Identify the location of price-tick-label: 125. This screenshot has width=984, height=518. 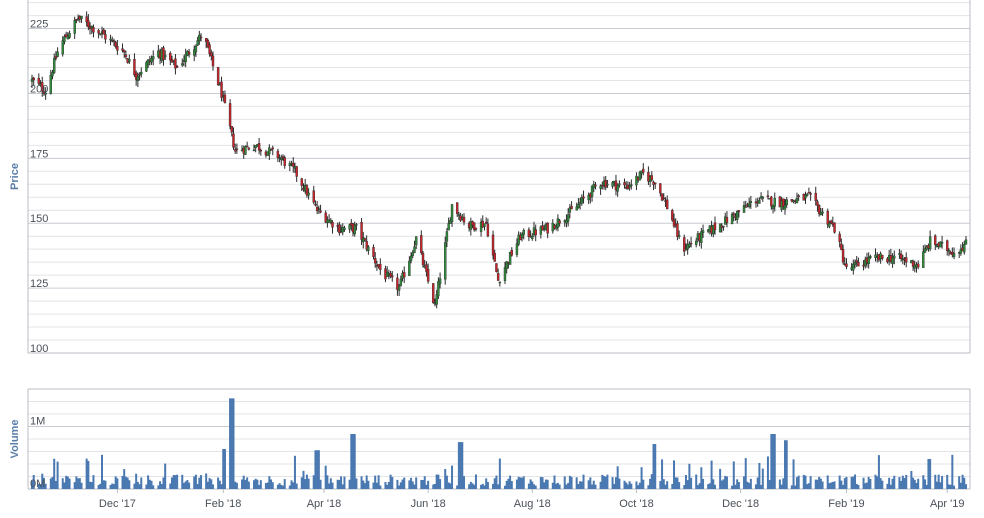
(39, 284).